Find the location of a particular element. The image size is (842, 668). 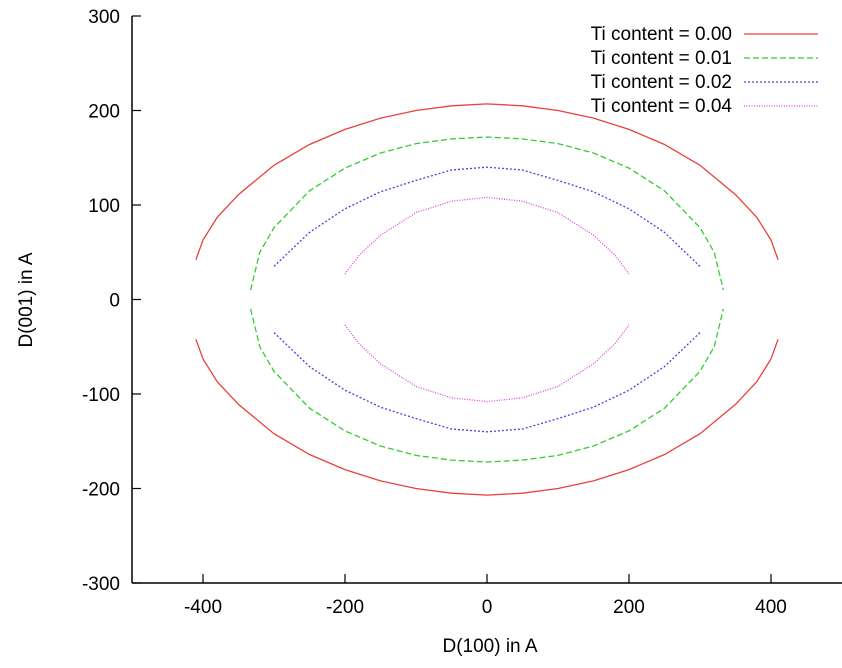

series-1-lower-line is located at coordinates (487, 385).